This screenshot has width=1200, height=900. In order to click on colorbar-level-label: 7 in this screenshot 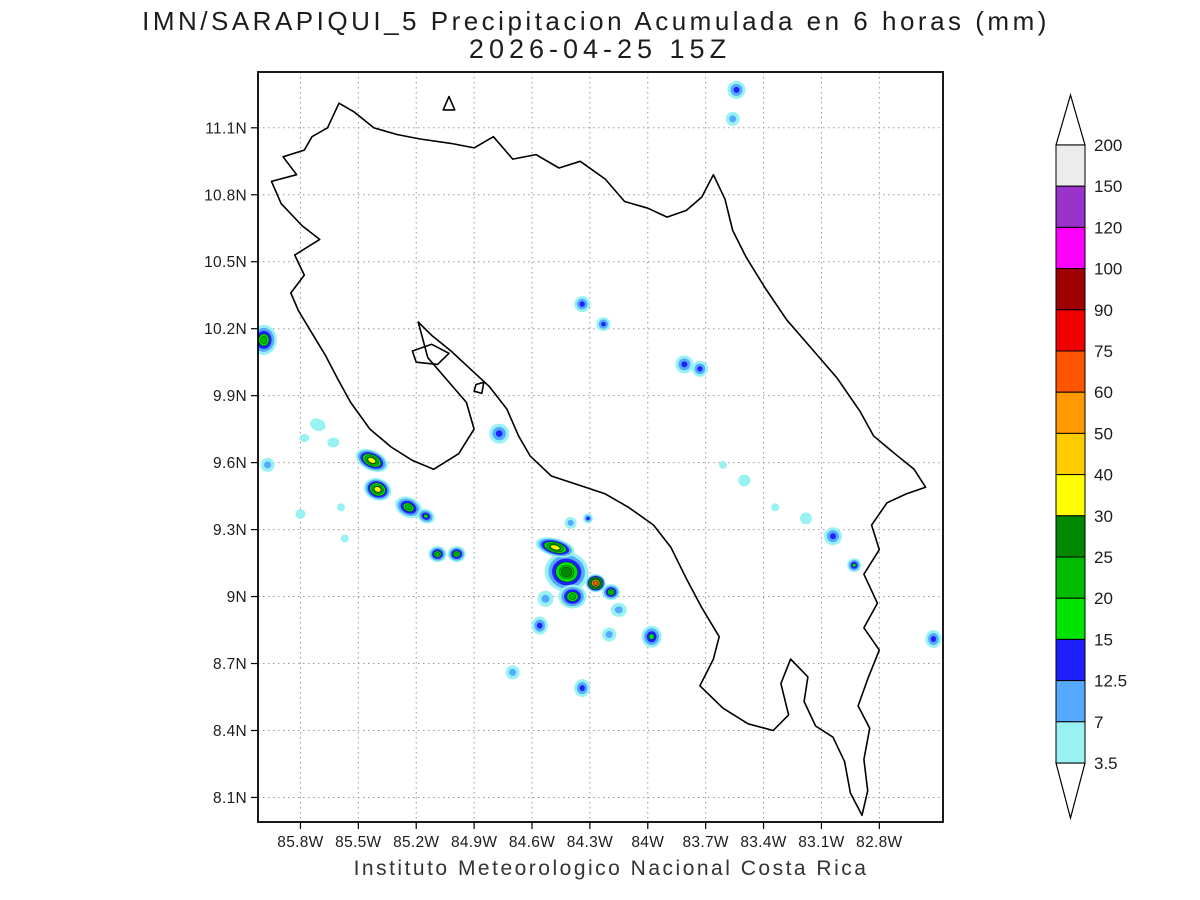, I will do `click(1098, 722)`.